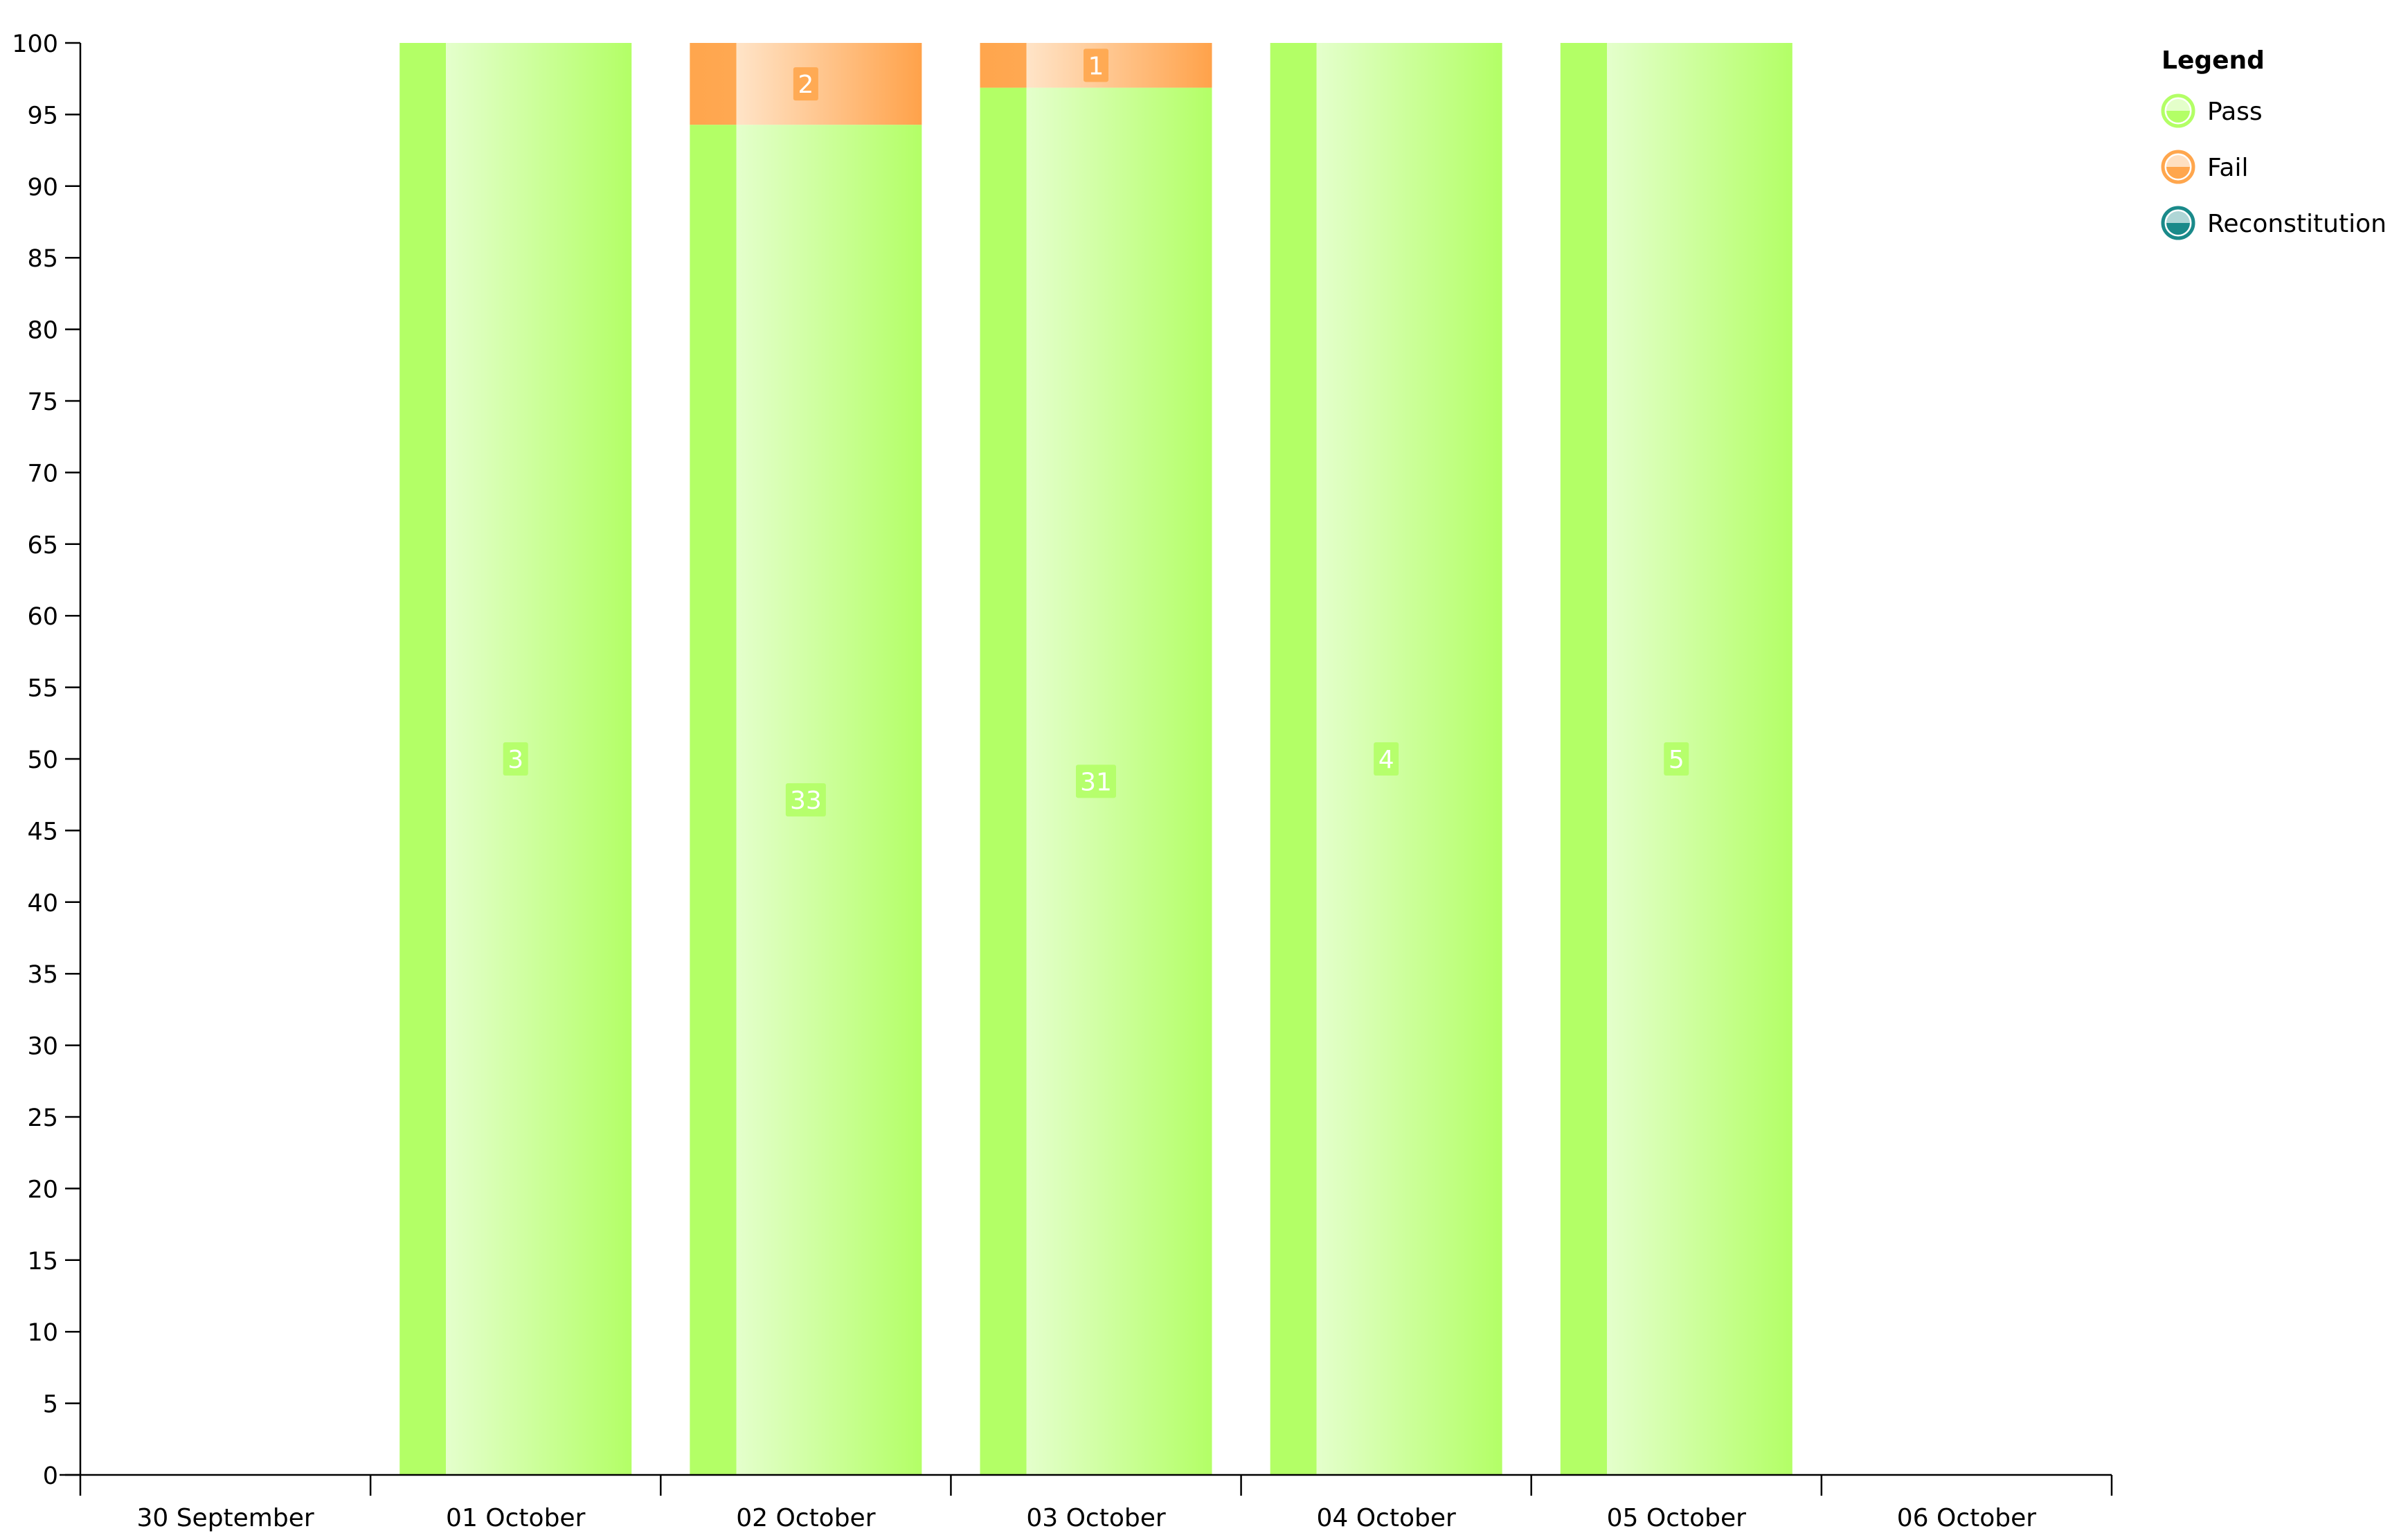  I want to click on y-tick-label: 40, so click(42, 903).